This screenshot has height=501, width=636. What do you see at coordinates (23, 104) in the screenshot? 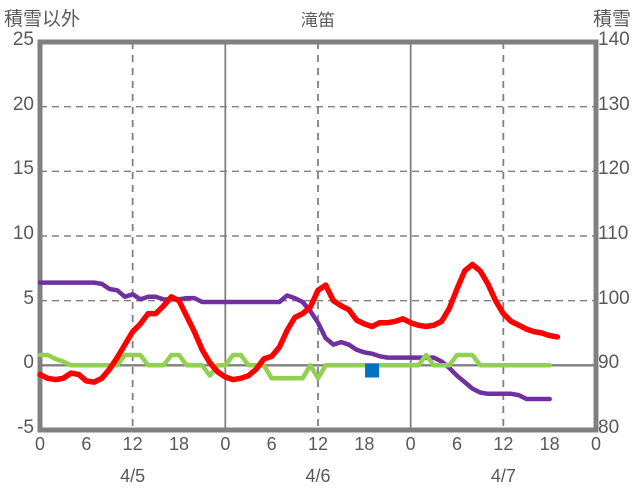
I see `left-tick-20: 20` at bounding box center [23, 104].